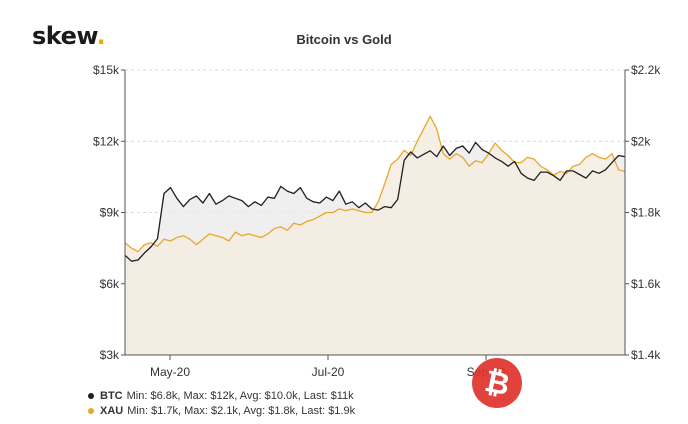  What do you see at coordinates (646, 284) in the screenshot?
I see `right-tick-label: $1.6k` at bounding box center [646, 284].